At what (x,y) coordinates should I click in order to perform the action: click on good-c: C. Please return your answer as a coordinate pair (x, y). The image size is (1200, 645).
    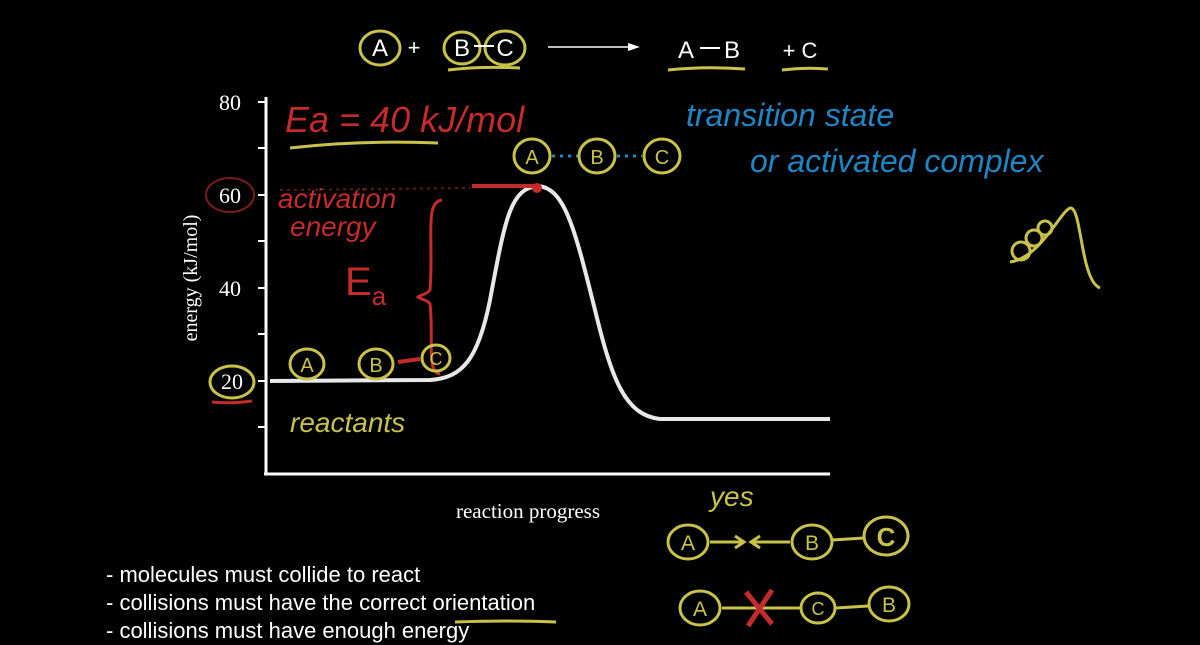
    Looking at the image, I should click on (886, 537).